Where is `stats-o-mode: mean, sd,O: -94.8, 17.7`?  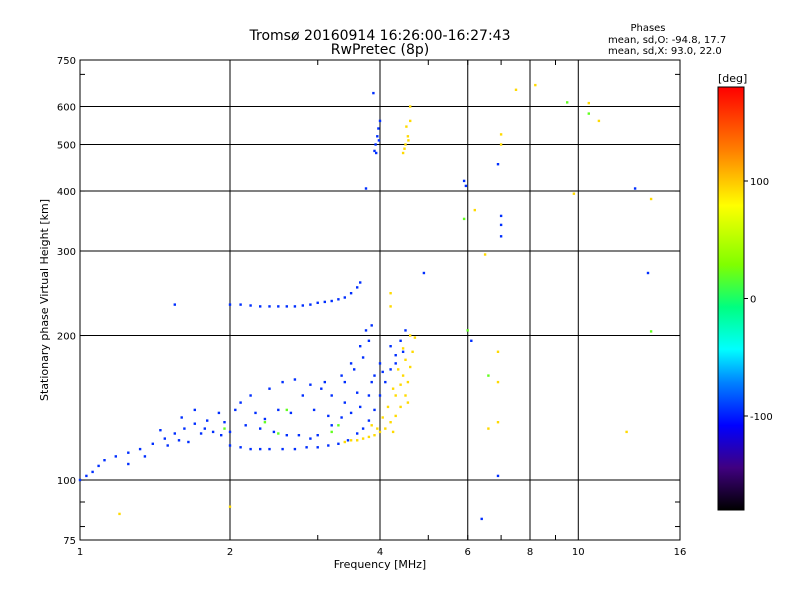
stats-o-mode: mean, sd,O: -94.8, 17.7 is located at coordinates (667, 40).